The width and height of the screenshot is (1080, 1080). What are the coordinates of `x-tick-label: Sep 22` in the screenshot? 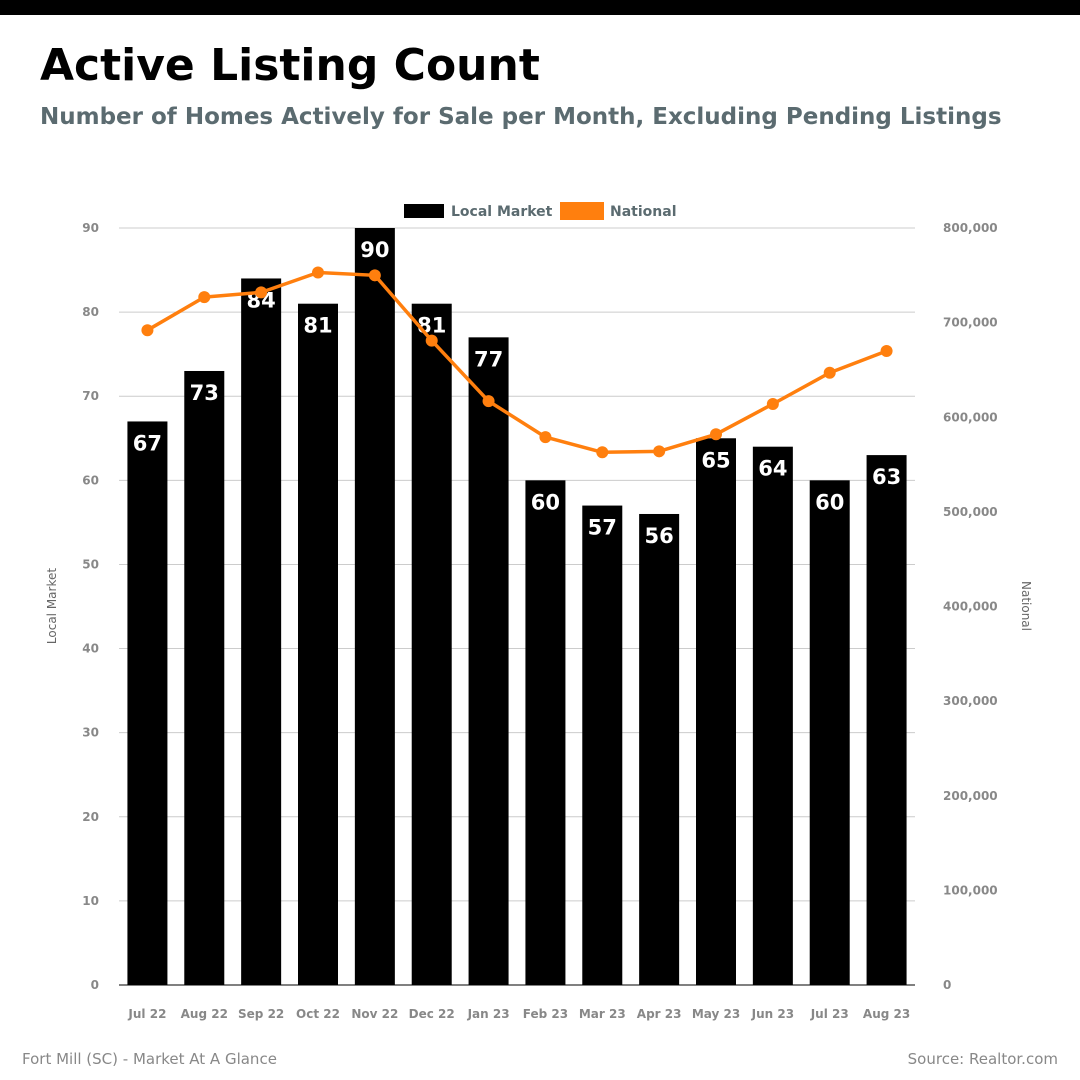 It's located at (261, 1014).